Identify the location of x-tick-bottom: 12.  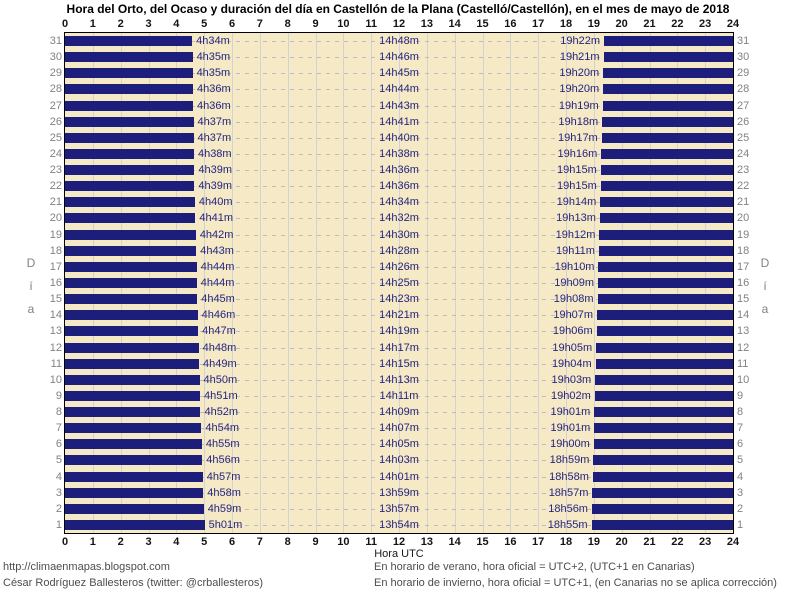
(399, 542).